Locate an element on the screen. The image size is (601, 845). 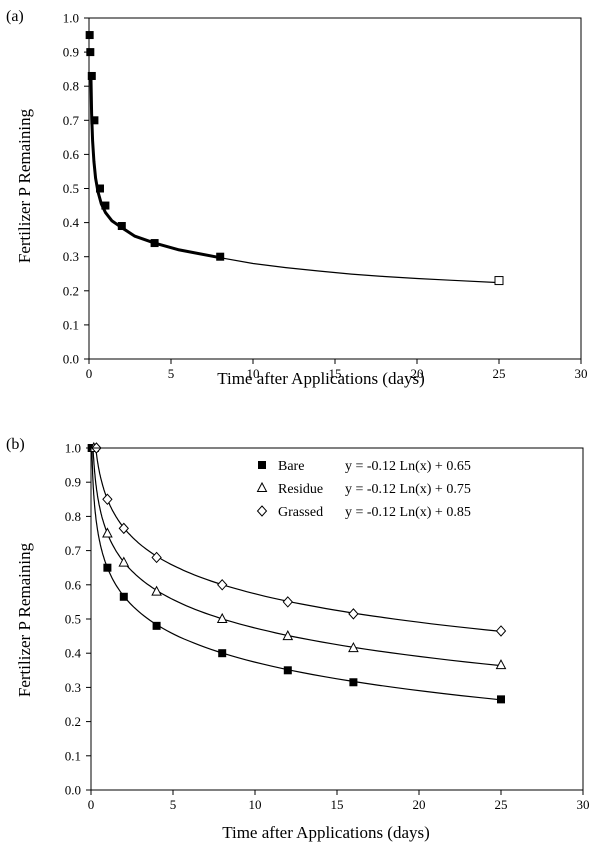
legend-equation-residue: y = -0.12 Ln(x) + 0.75 is located at coordinates (408, 489).